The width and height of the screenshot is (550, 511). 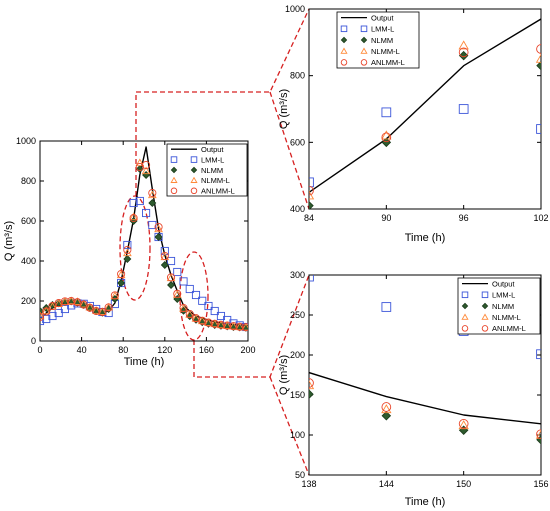 What do you see at coordinates (309, 218) in the screenshot?
I see `x-tick-label: 84` at bounding box center [309, 218].